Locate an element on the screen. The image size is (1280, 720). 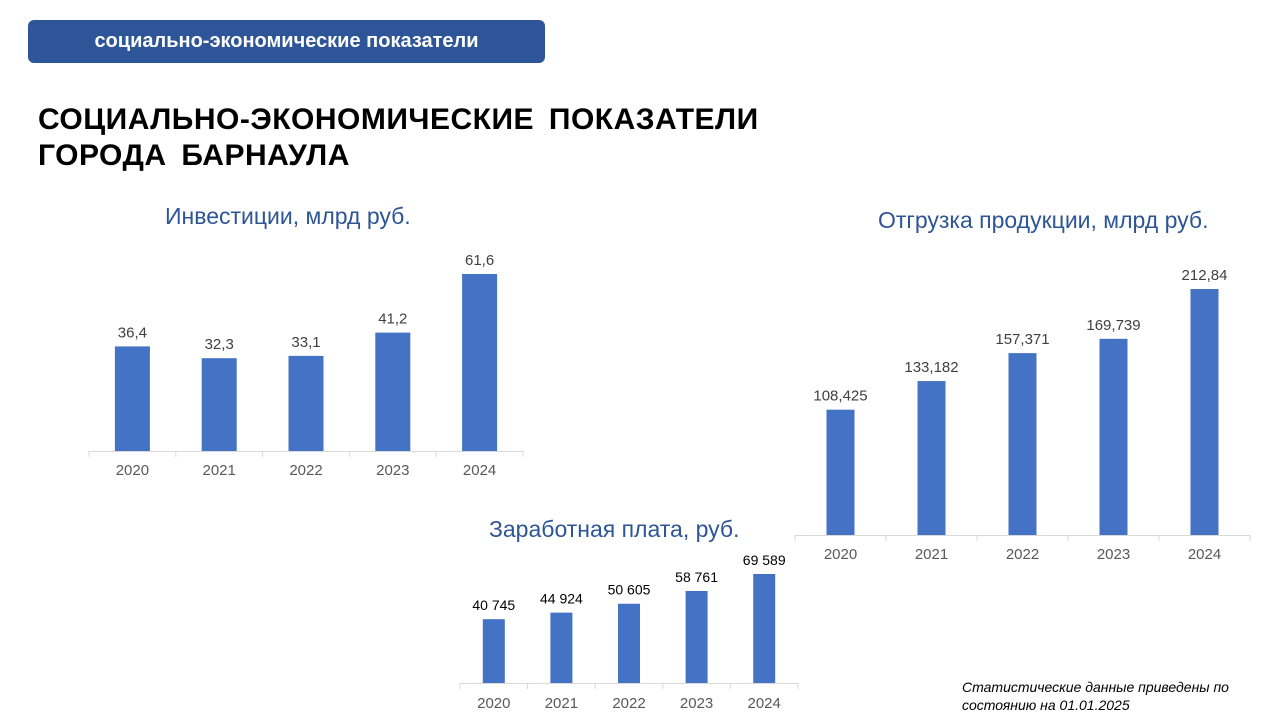
salary-bar-2024 is located at coordinates (764, 628).